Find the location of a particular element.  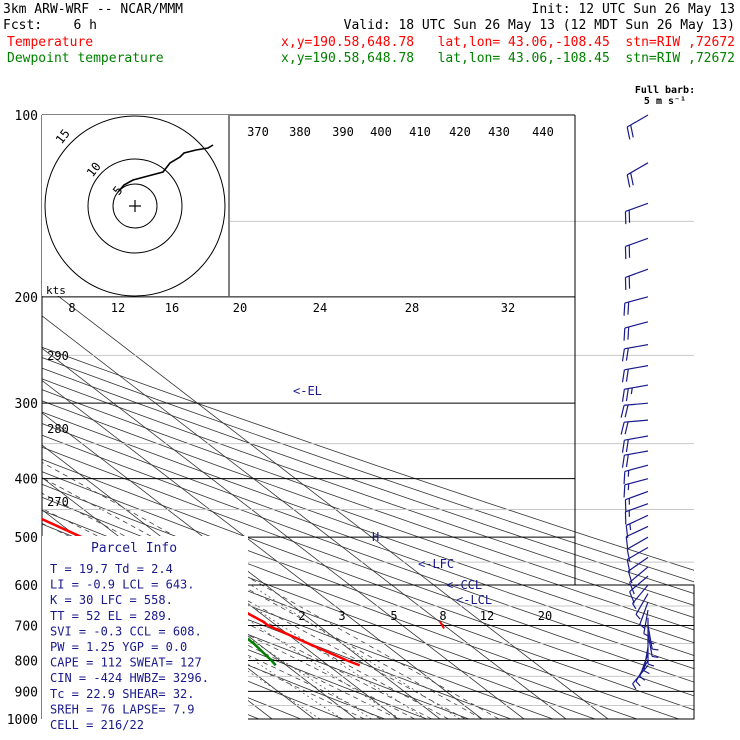

wind-rose-ring is located at coordinates (135, 206).